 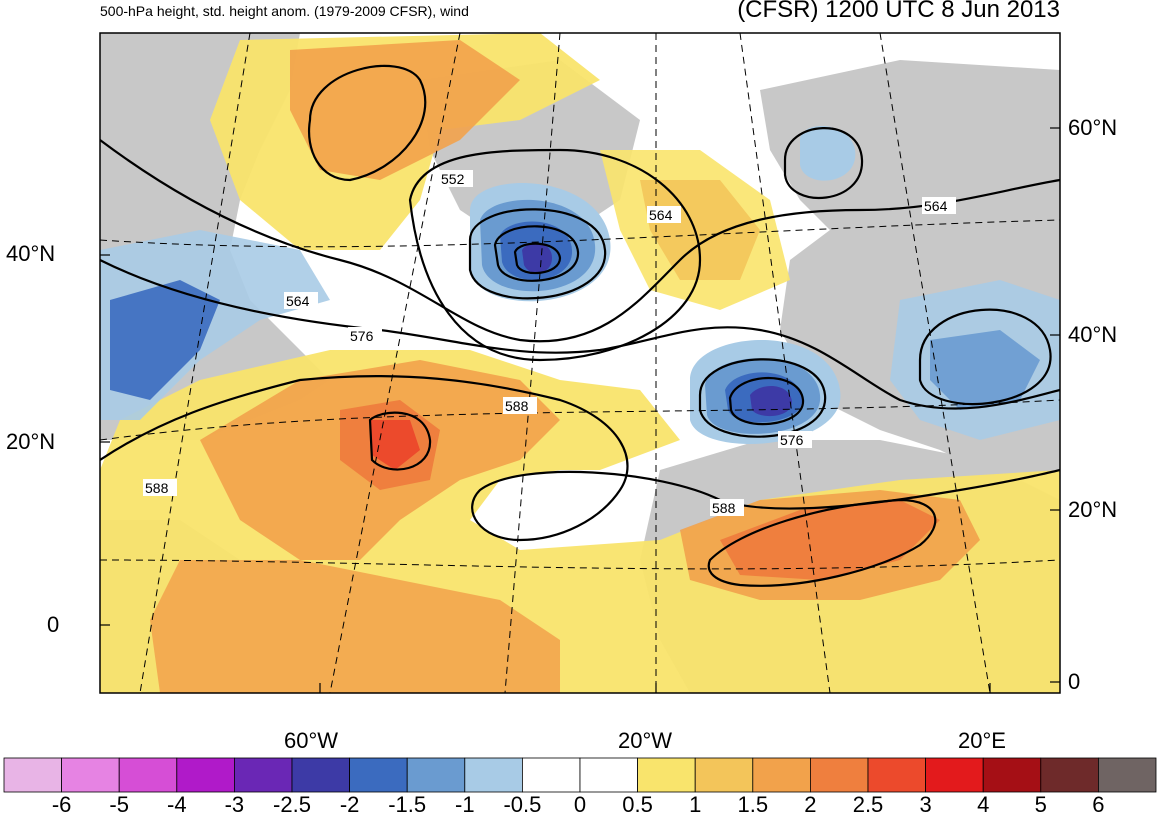 What do you see at coordinates (828, 153) in the screenshot?
I see `anomaly-scandinavia-low` at bounding box center [828, 153].